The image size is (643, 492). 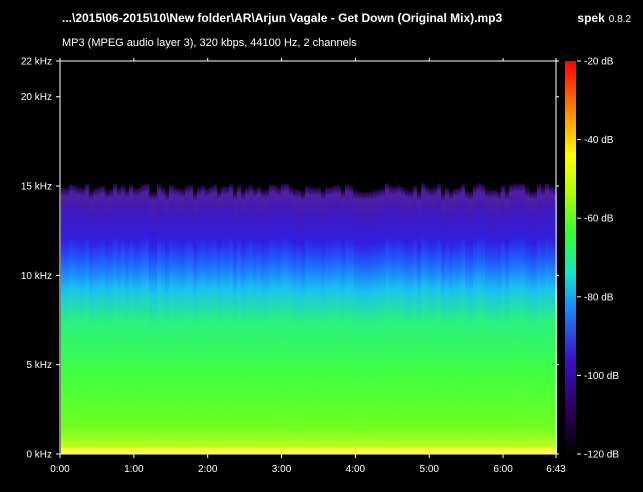 I want to click on y-tick-label: 0 kHz, so click(x=39, y=455).